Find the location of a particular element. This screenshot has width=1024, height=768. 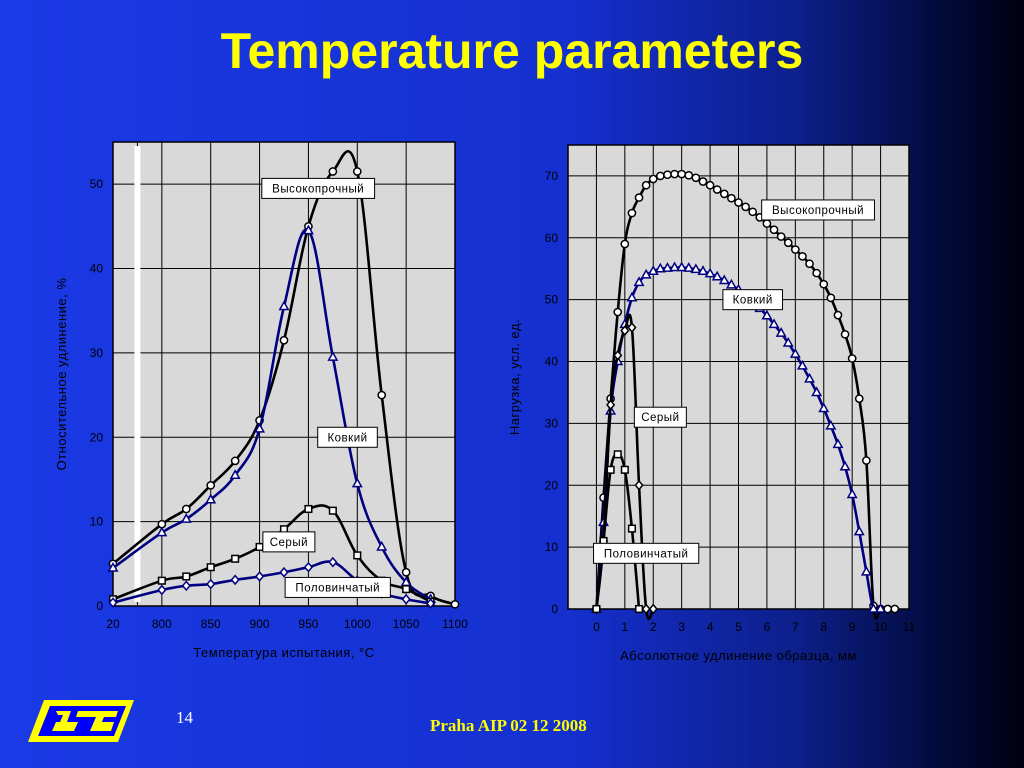

x-tick-label: 1 is located at coordinates (624, 627).